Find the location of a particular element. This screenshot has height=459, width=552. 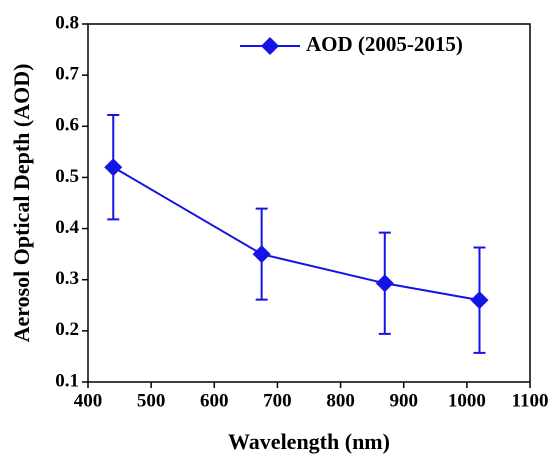

y-axis-title: Aerosol Optical Depth (AOD) is located at coordinates (21, 203).